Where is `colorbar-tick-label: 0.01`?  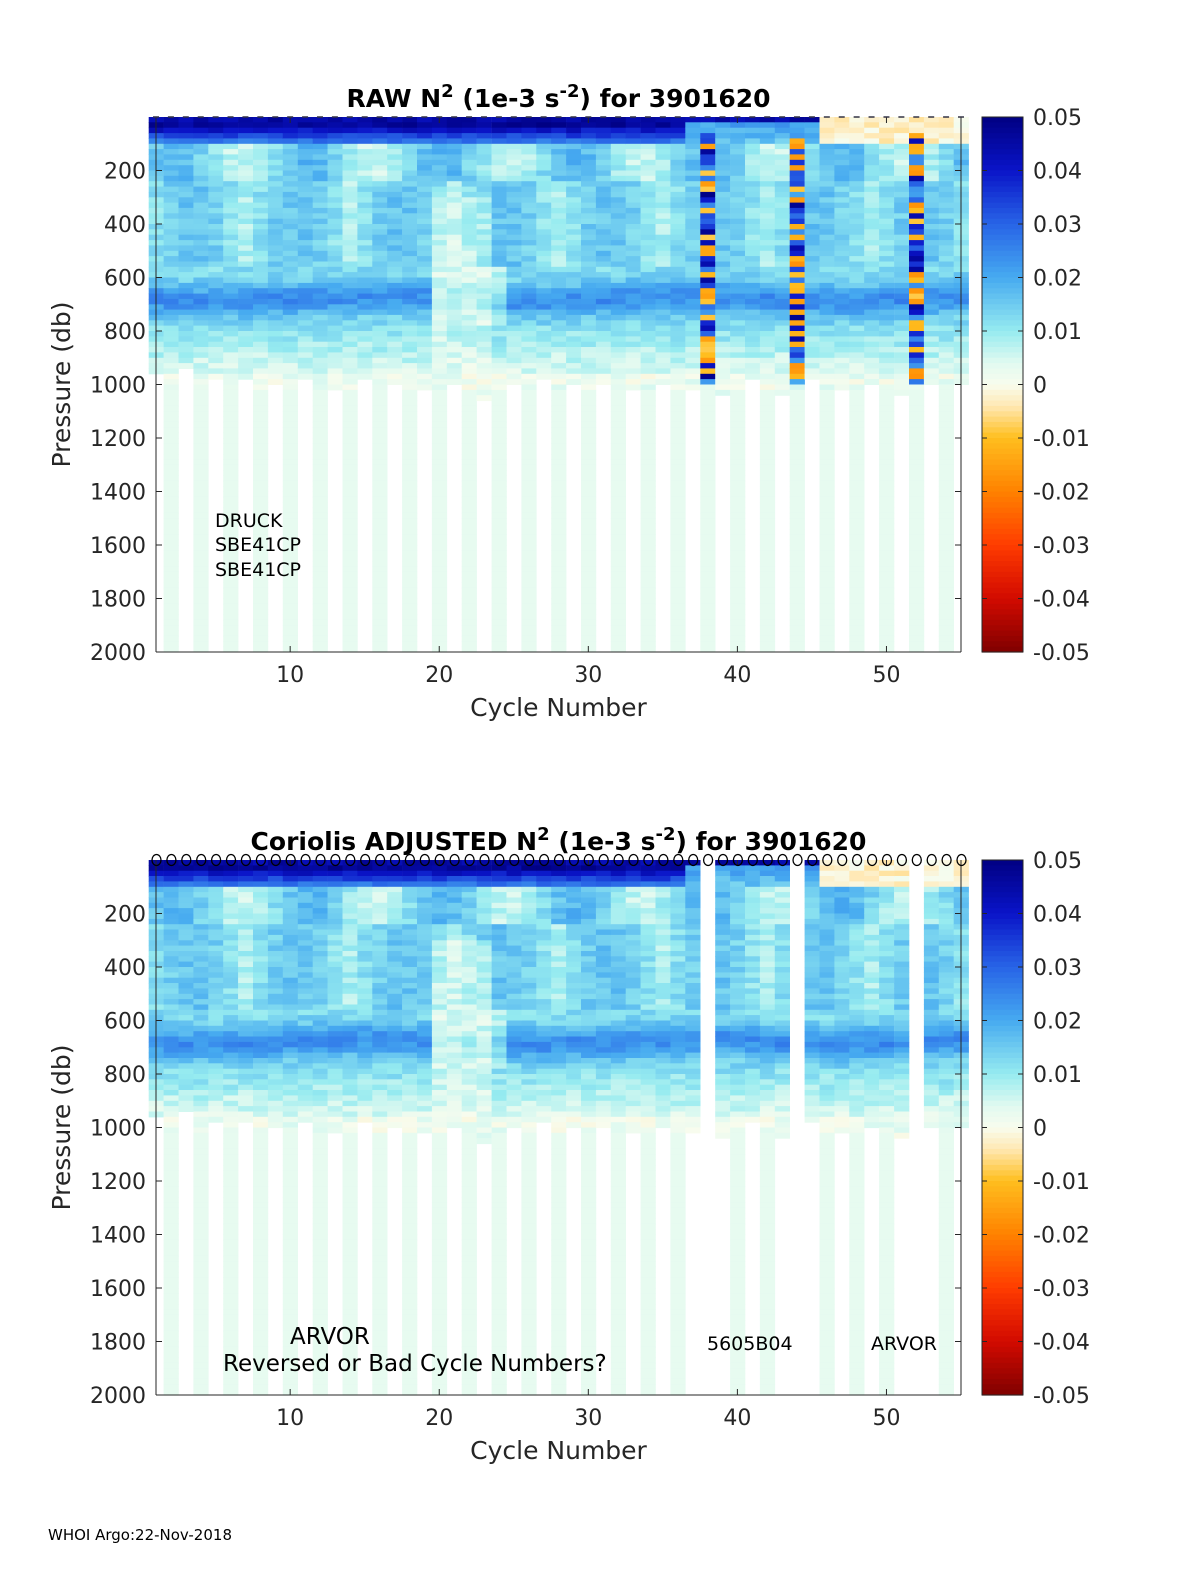
colorbar-tick-label: 0.01 is located at coordinates (1057, 332).